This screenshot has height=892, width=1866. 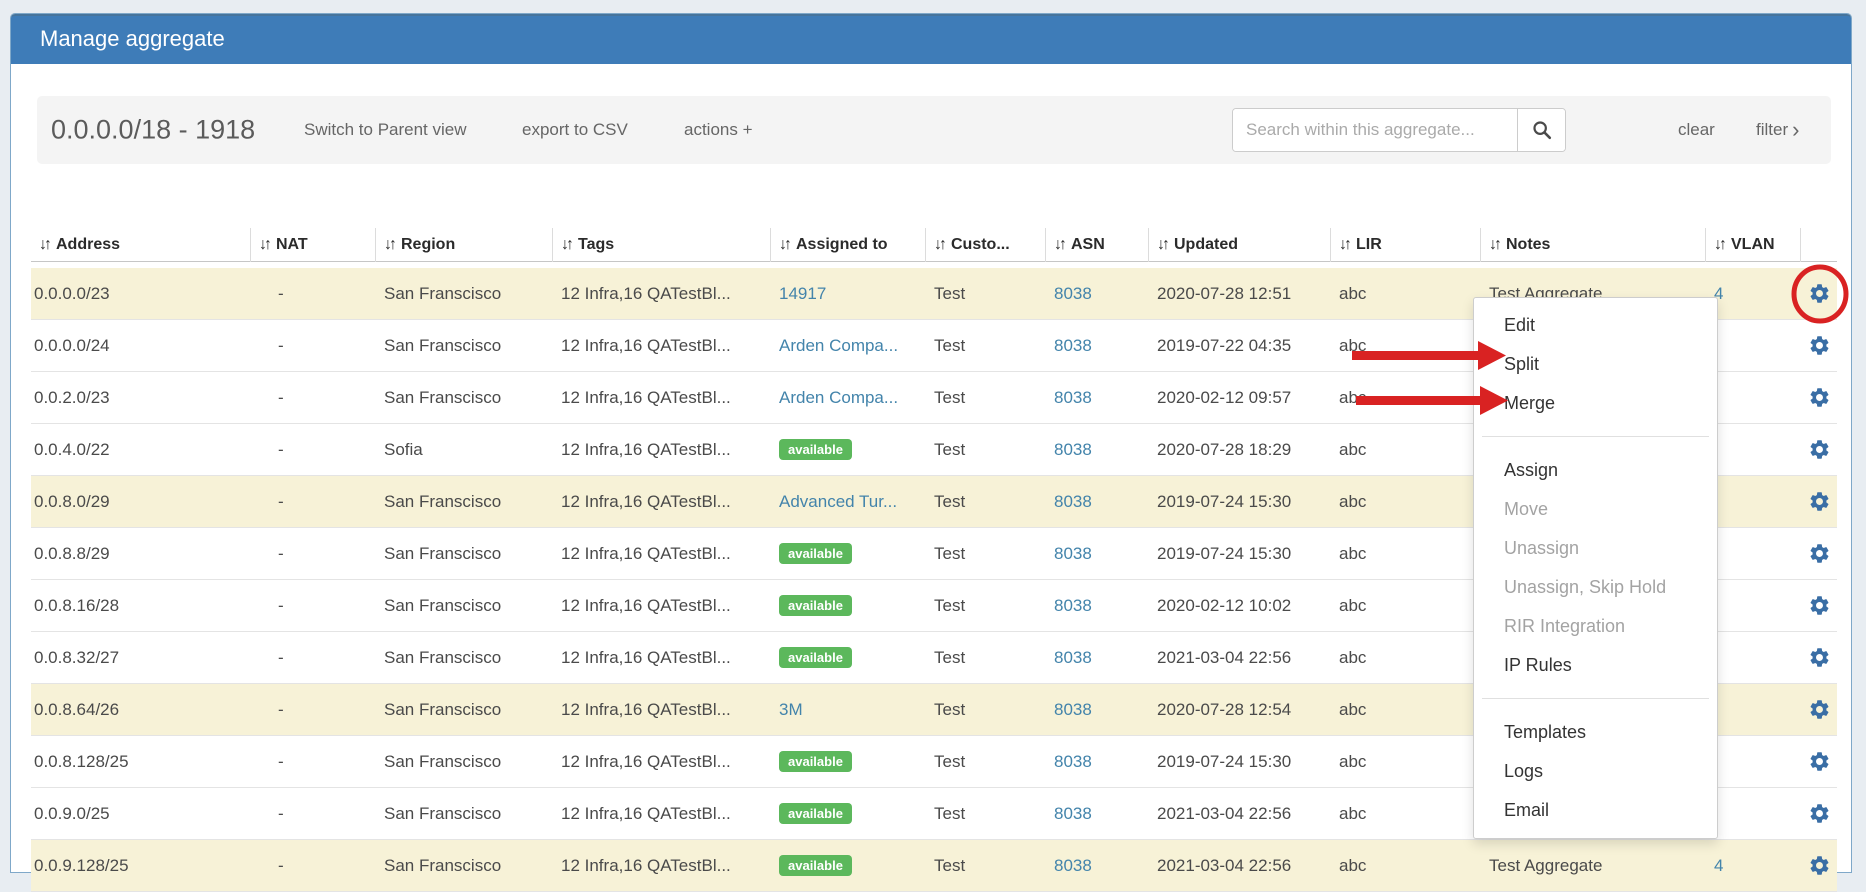 I want to click on menu-item-merge: Merge, so click(x=1530, y=403).